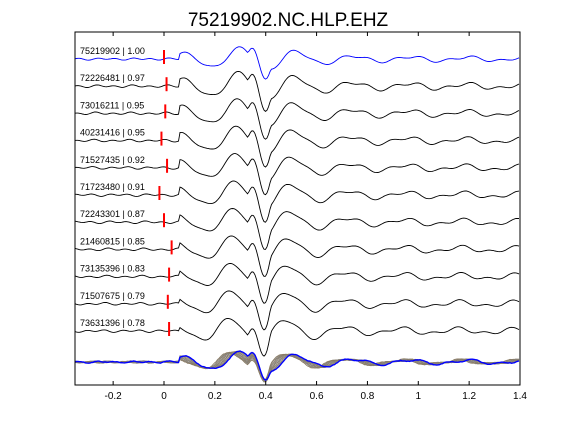 The width and height of the screenshot is (576, 432). What do you see at coordinates (112, 105) in the screenshot?
I see `trace-label-3: 73016211 | 0.95` at bounding box center [112, 105].